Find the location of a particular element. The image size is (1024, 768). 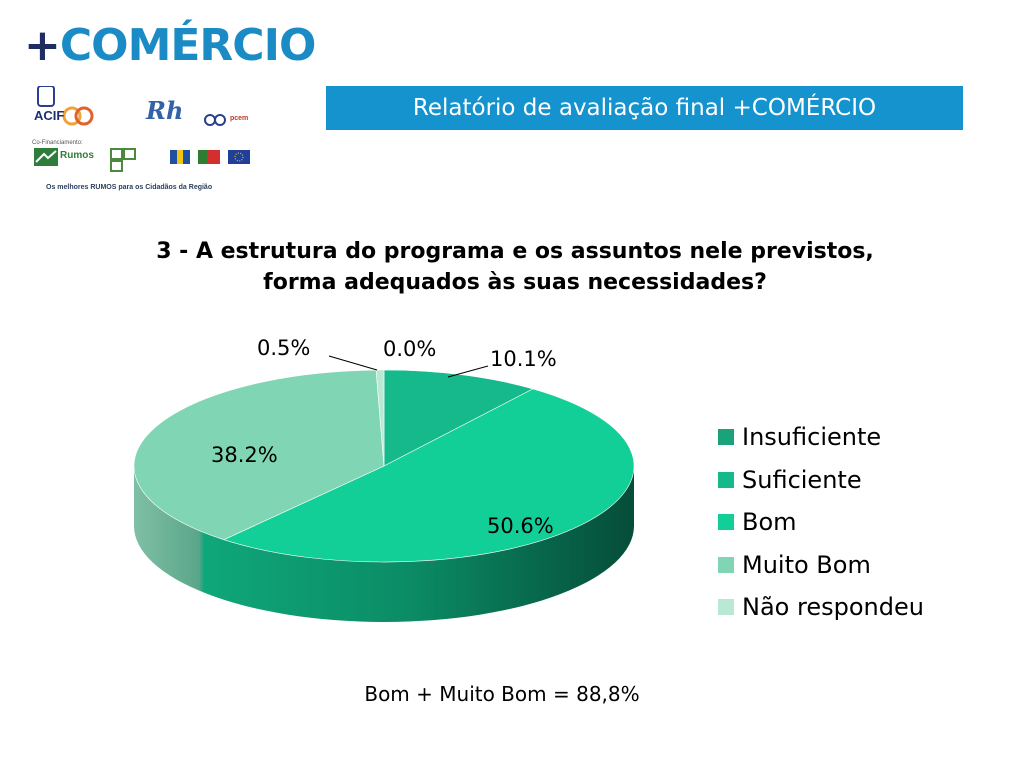

qren-logo is located at coordinates (124, 162).